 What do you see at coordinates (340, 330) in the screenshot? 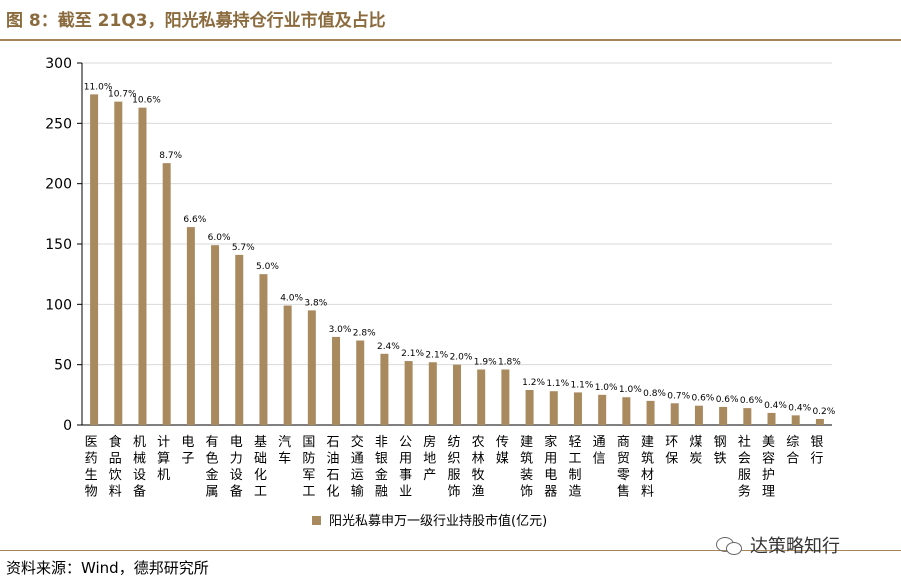
I see `data-label: 3.0%` at bounding box center [340, 330].